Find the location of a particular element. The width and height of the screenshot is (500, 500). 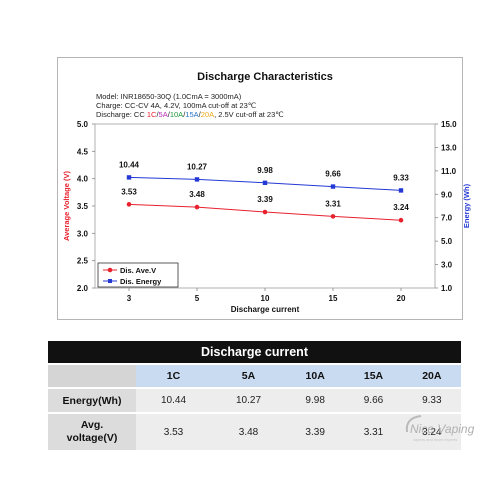

table-row-label: Energy(Wh) is located at coordinates (92, 400).